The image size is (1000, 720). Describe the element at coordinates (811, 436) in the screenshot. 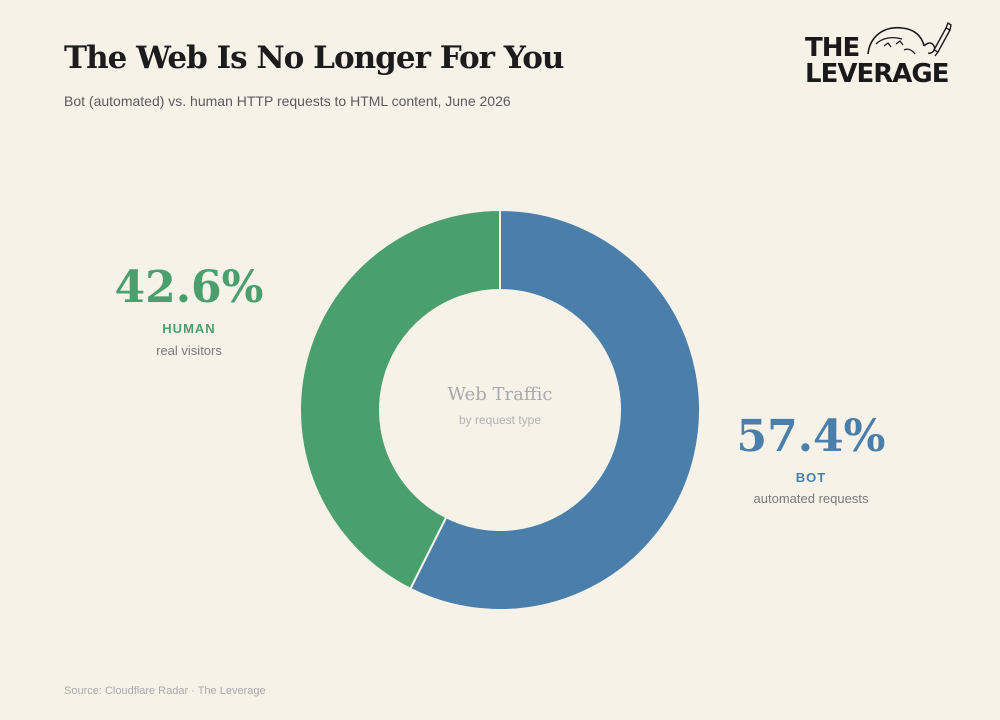

I see `bot-percent-label: 57.4%` at that location.